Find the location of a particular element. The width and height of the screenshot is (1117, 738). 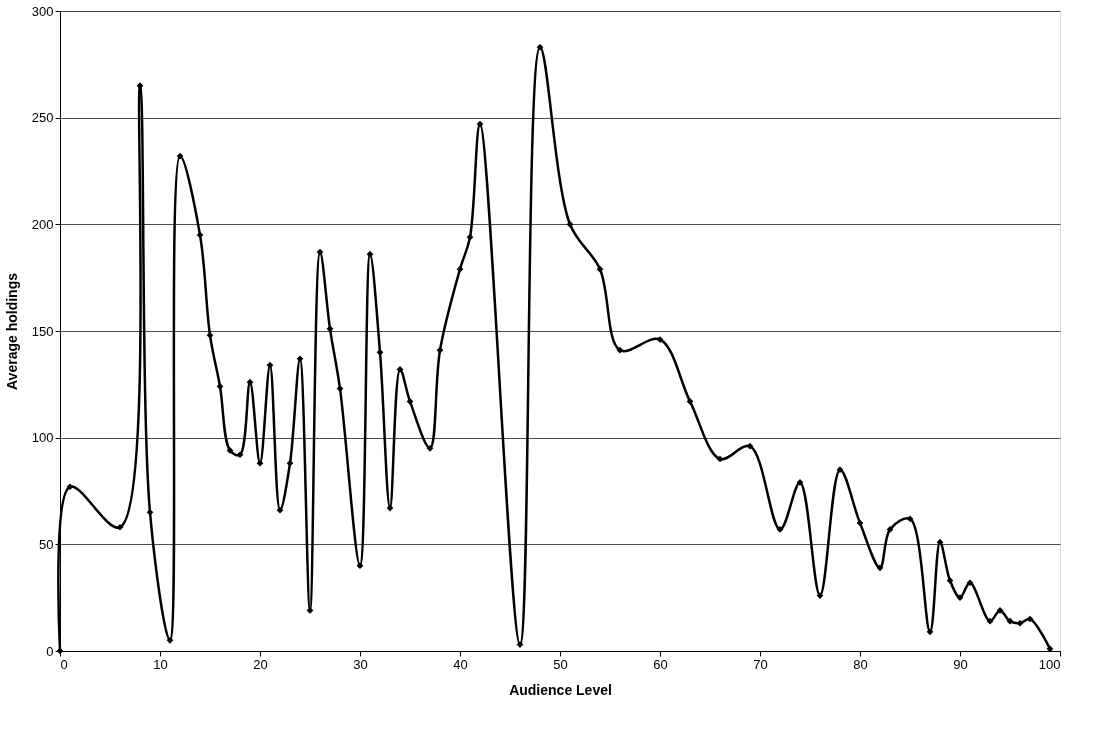

x-tick-label: 30 is located at coordinates (360, 664).